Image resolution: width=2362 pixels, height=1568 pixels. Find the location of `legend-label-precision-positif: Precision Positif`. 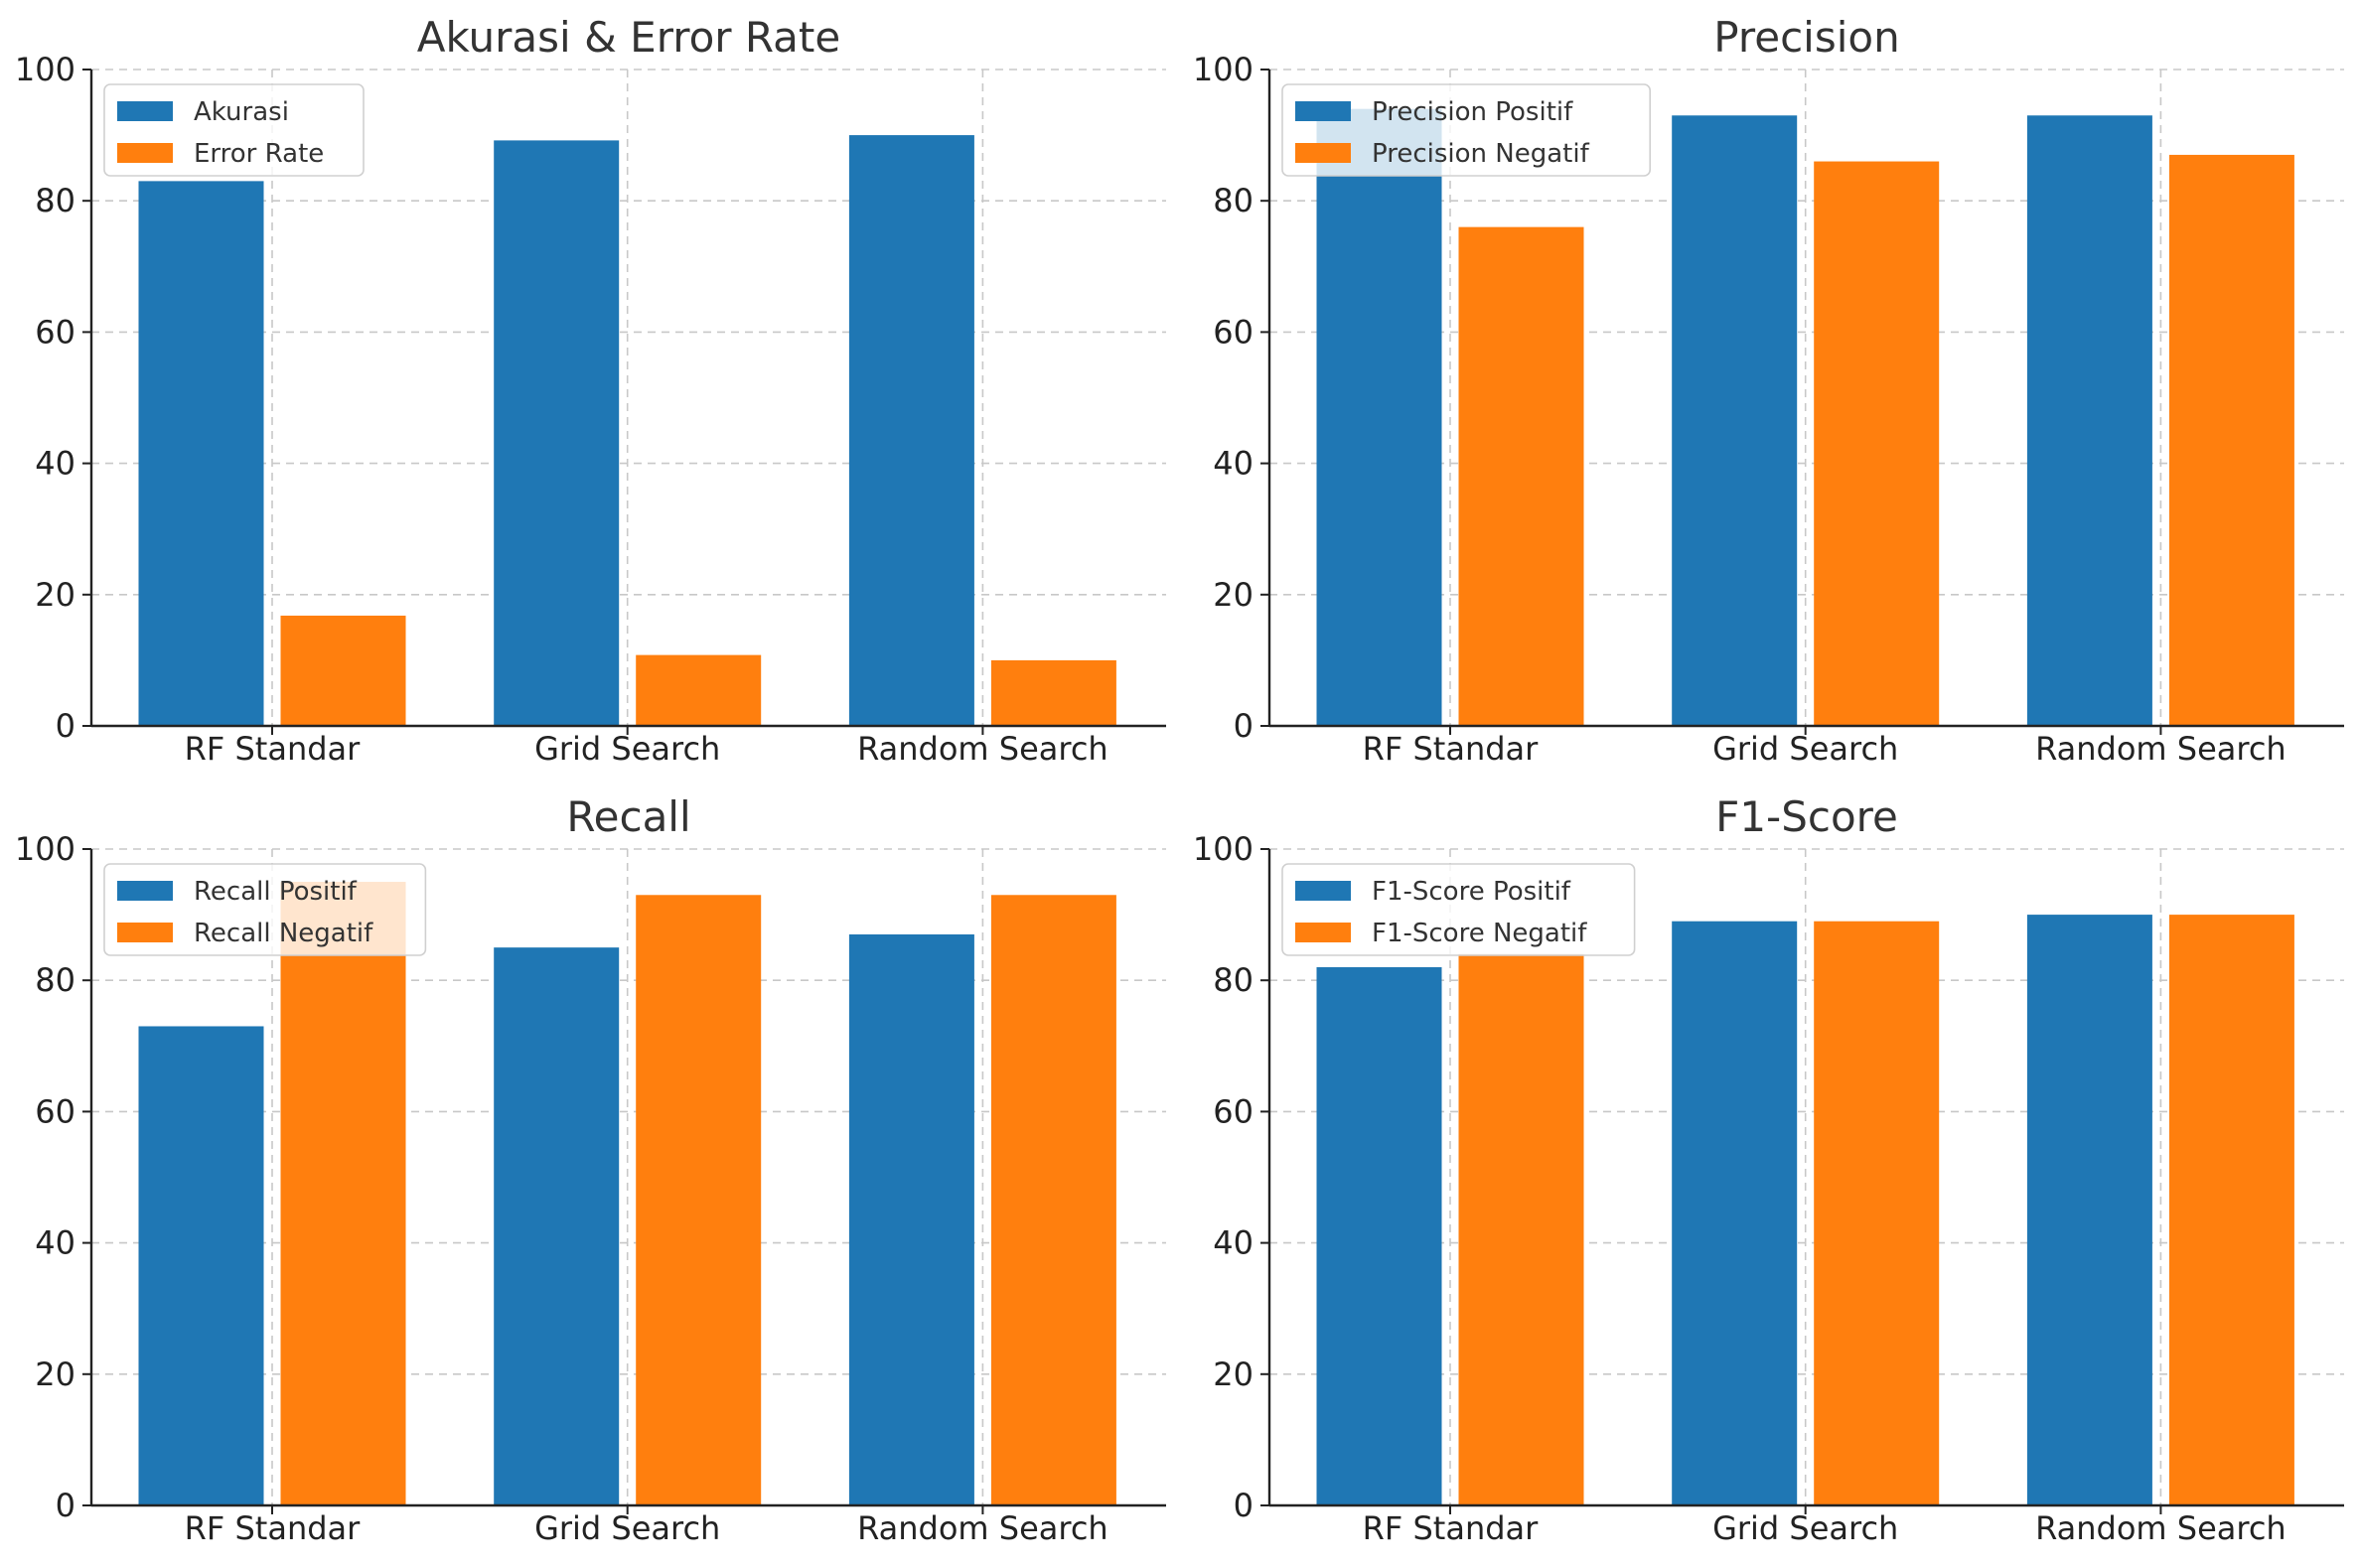

legend-label-precision-positif: Precision Positif is located at coordinates (1472, 112).